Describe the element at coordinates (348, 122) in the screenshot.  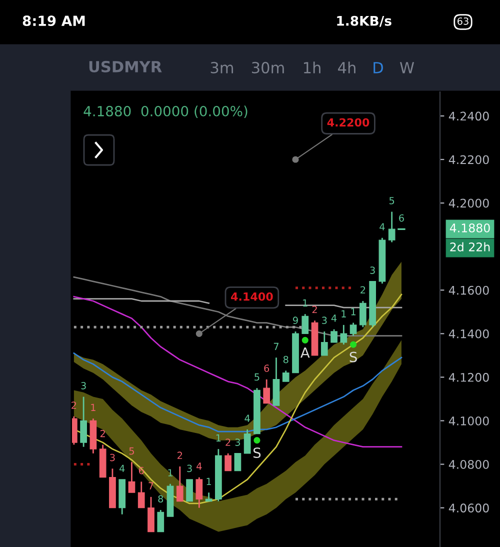
I see `data-label: 4.2200` at that location.